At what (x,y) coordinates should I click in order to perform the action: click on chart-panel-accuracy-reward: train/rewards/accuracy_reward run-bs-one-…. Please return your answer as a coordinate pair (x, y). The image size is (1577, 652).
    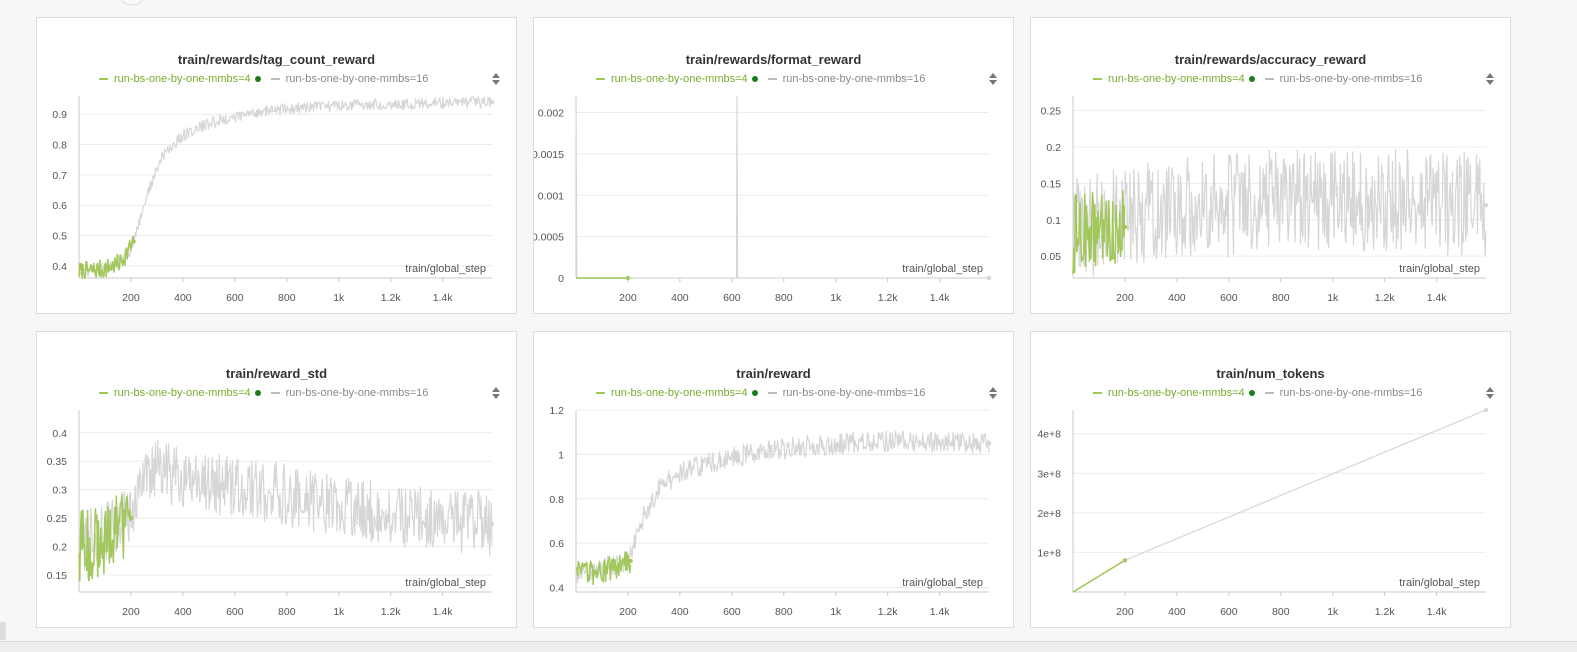
    Looking at the image, I should click on (1270, 165).